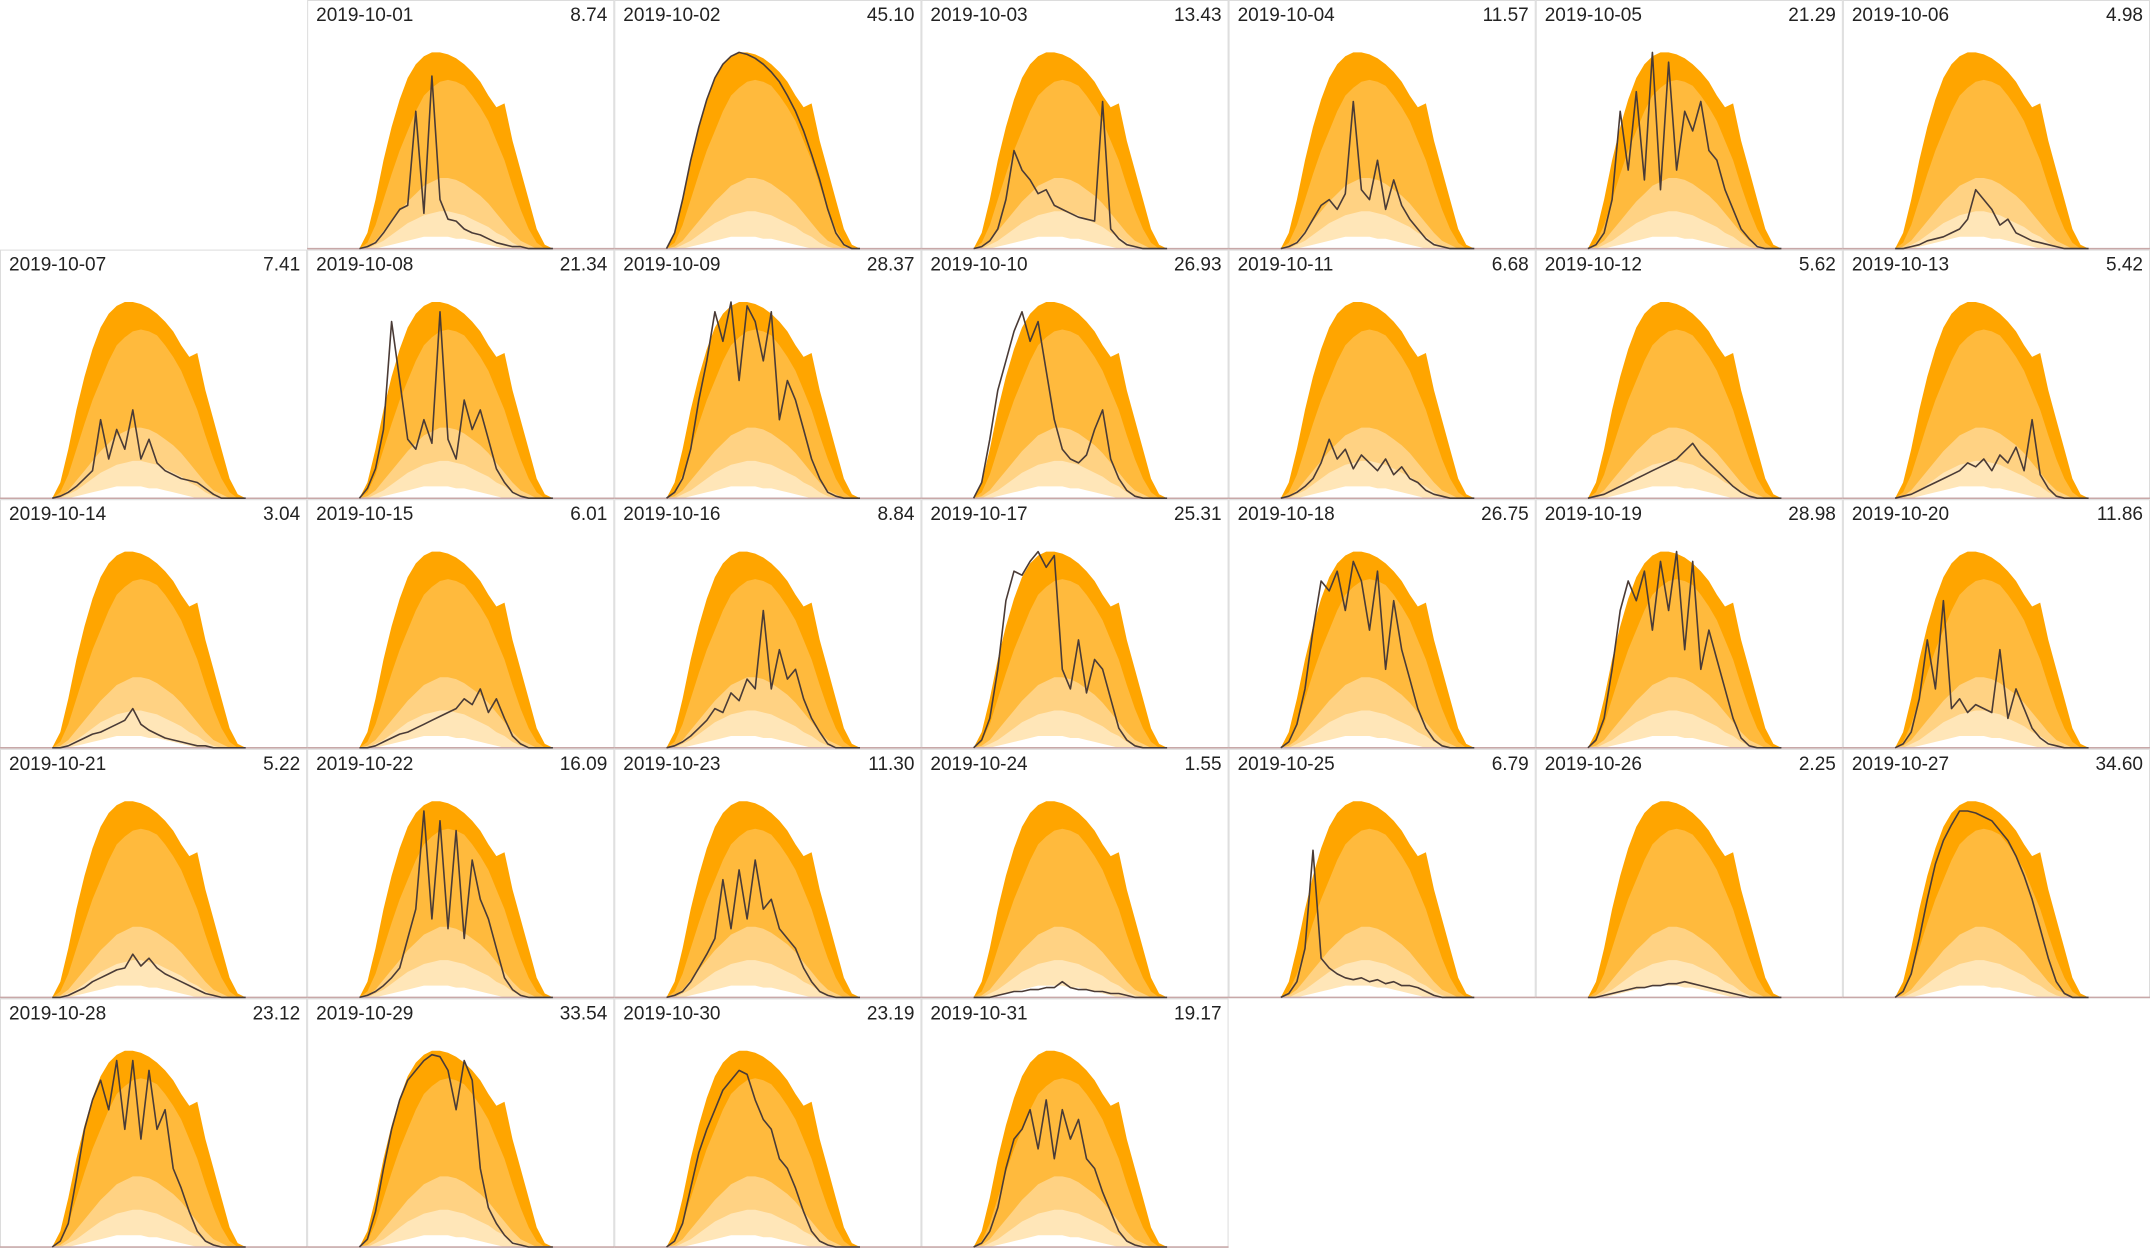 Image resolution: width=2150 pixels, height=1248 pixels. I want to click on day-panel: 2019-10-10 26.93, so click(1075, 374).